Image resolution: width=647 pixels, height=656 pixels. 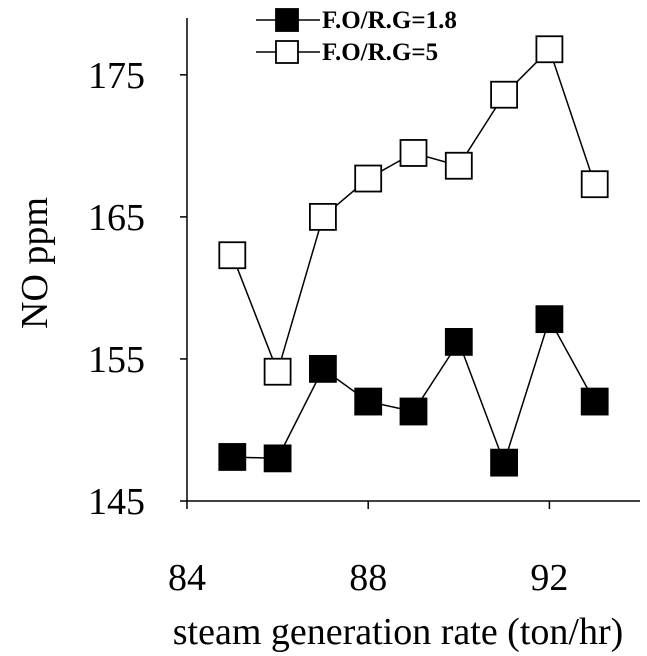 What do you see at coordinates (116, 360) in the screenshot?
I see `y-tick-label: 155` at bounding box center [116, 360].